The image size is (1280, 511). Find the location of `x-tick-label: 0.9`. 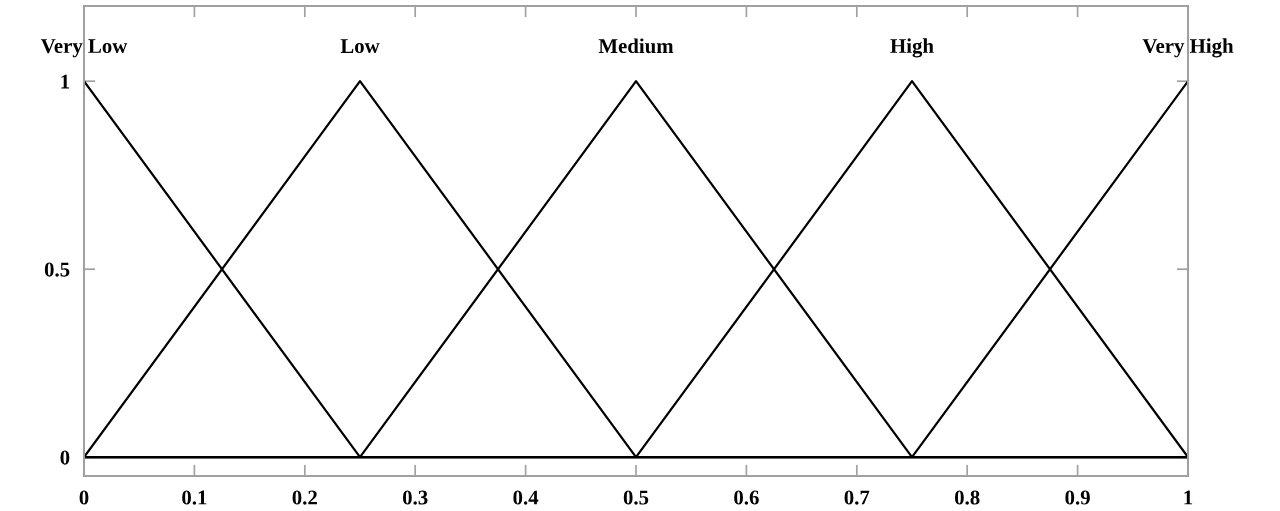

x-tick-label: 0.9 is located at coordinates (1077, 497).